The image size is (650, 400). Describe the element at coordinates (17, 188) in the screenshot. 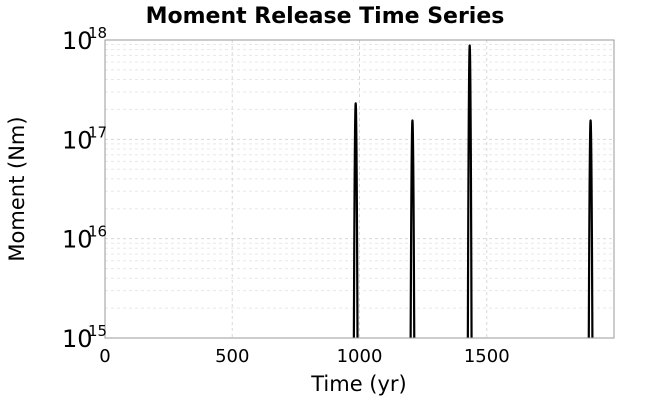

I see `y-axis-label: Moment (Nm)` at that location.